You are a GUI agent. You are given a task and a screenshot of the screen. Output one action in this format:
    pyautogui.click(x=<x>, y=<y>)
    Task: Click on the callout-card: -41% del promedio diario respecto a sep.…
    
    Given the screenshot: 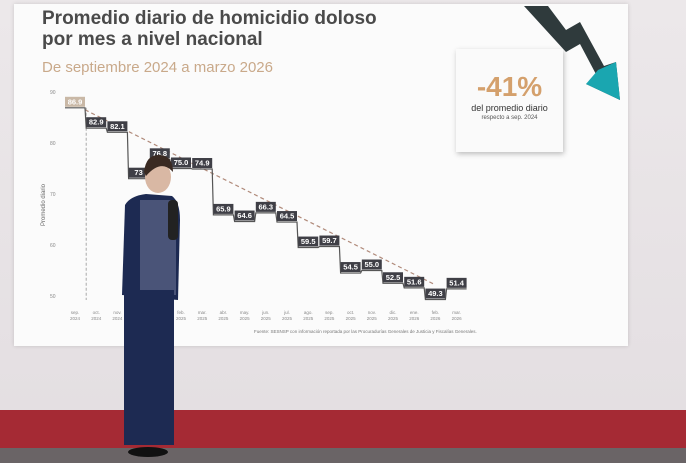 What is the action you would take?
    pyautogui.click(x=509, y=100)
    